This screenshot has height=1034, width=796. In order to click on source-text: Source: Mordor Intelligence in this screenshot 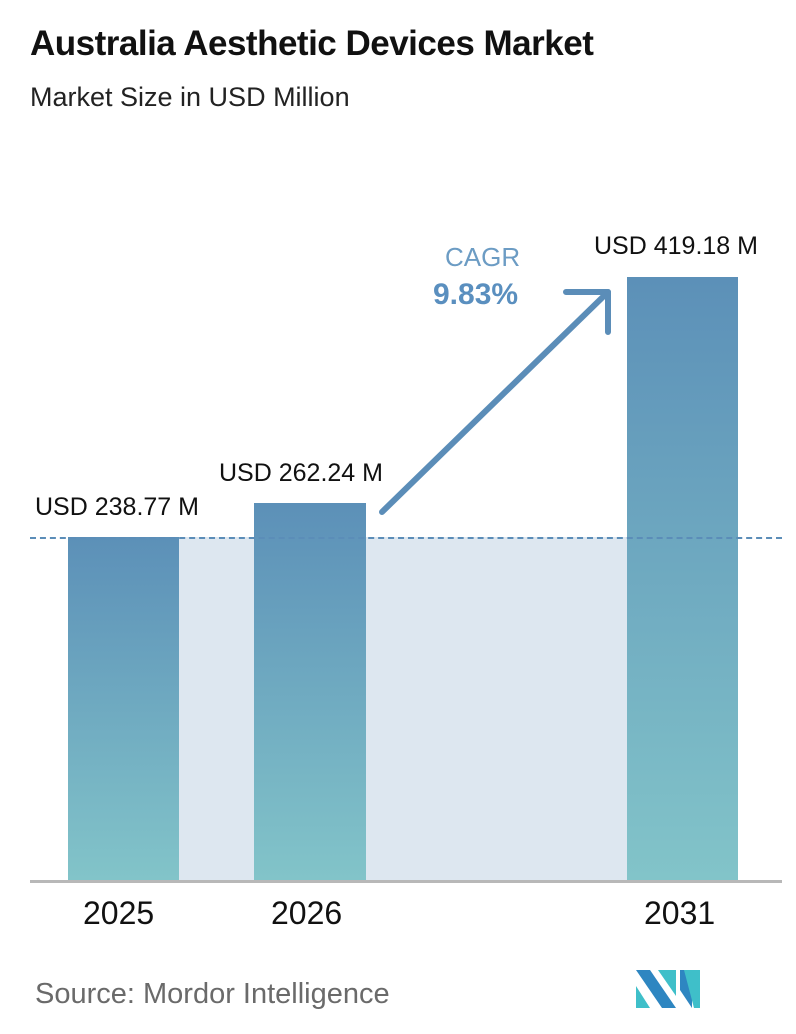, I will do `click(212, 994)`.